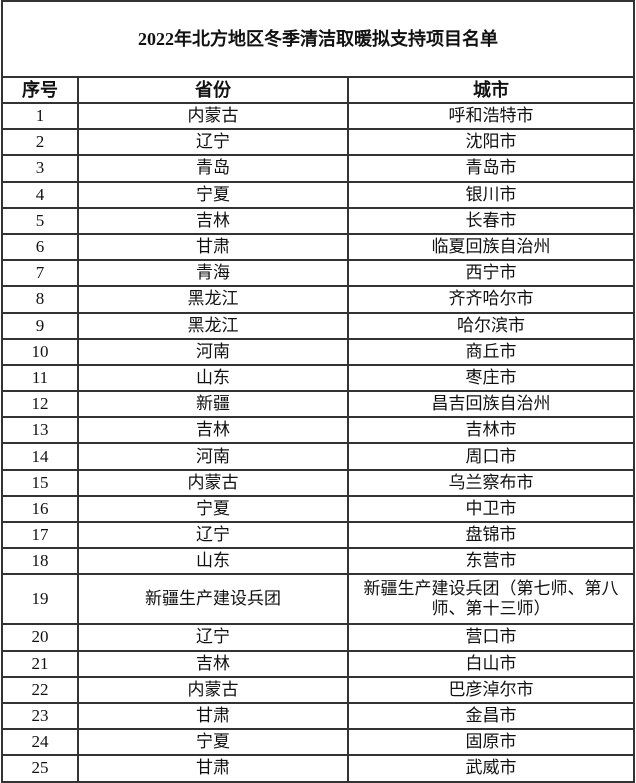 The width and height of the screenshot is (636, 783). Describe the element at coordinates (40, 599) in the screenshot. I see `cell-index: 19` at that location.